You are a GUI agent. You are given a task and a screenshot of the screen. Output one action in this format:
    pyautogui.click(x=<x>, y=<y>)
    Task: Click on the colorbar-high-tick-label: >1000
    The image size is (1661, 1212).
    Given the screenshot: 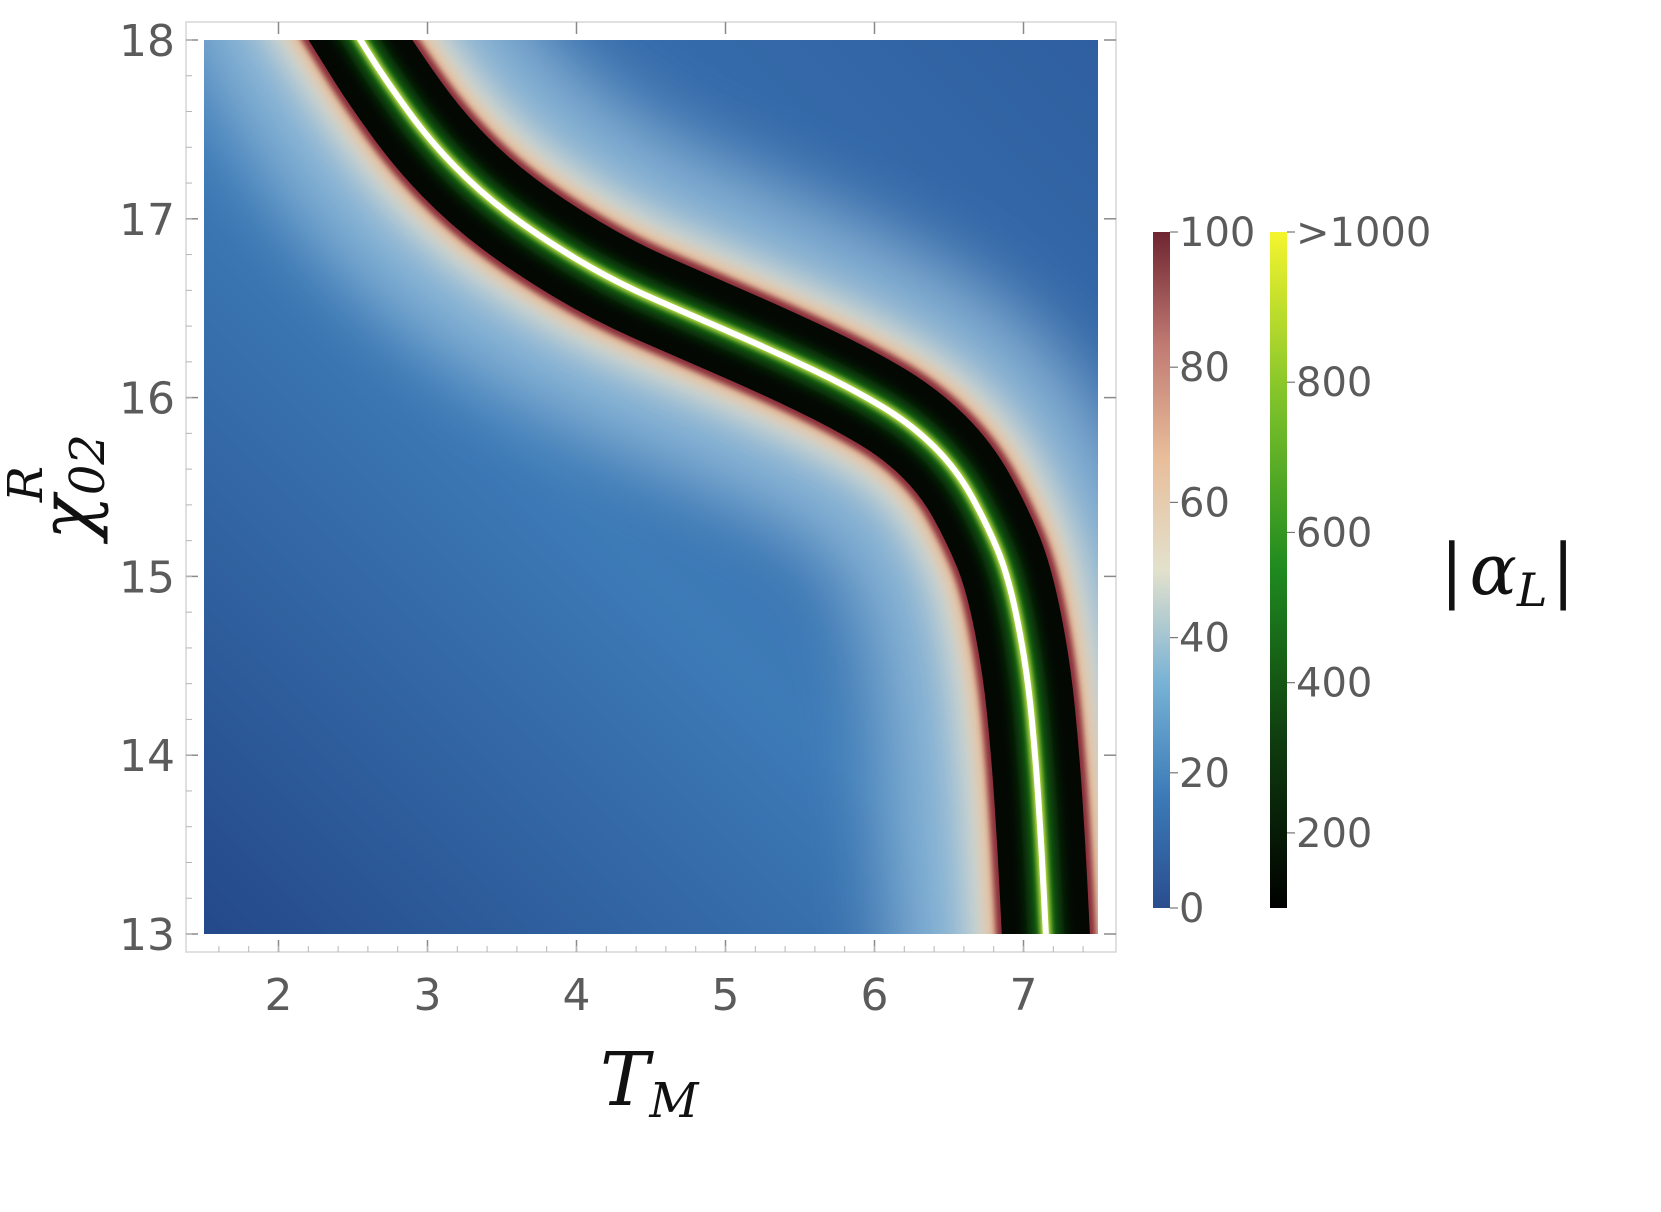 What is the action you would take?
    pyautogui.click(x=1363, y=233)
    